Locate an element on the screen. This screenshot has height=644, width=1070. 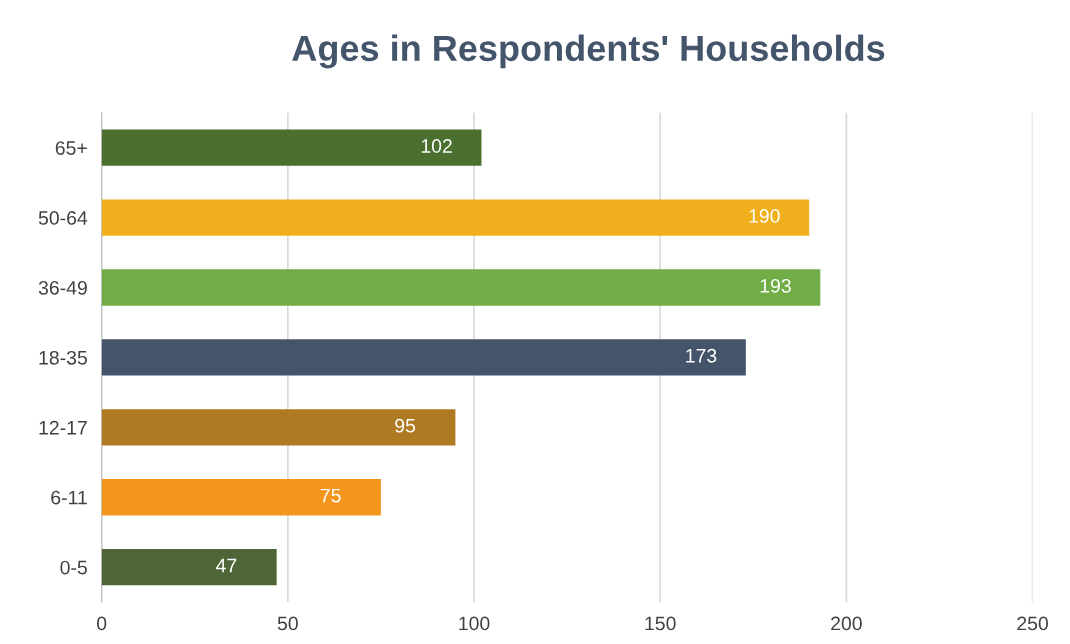
data-label: 95 is located at coordinates (405, 425).